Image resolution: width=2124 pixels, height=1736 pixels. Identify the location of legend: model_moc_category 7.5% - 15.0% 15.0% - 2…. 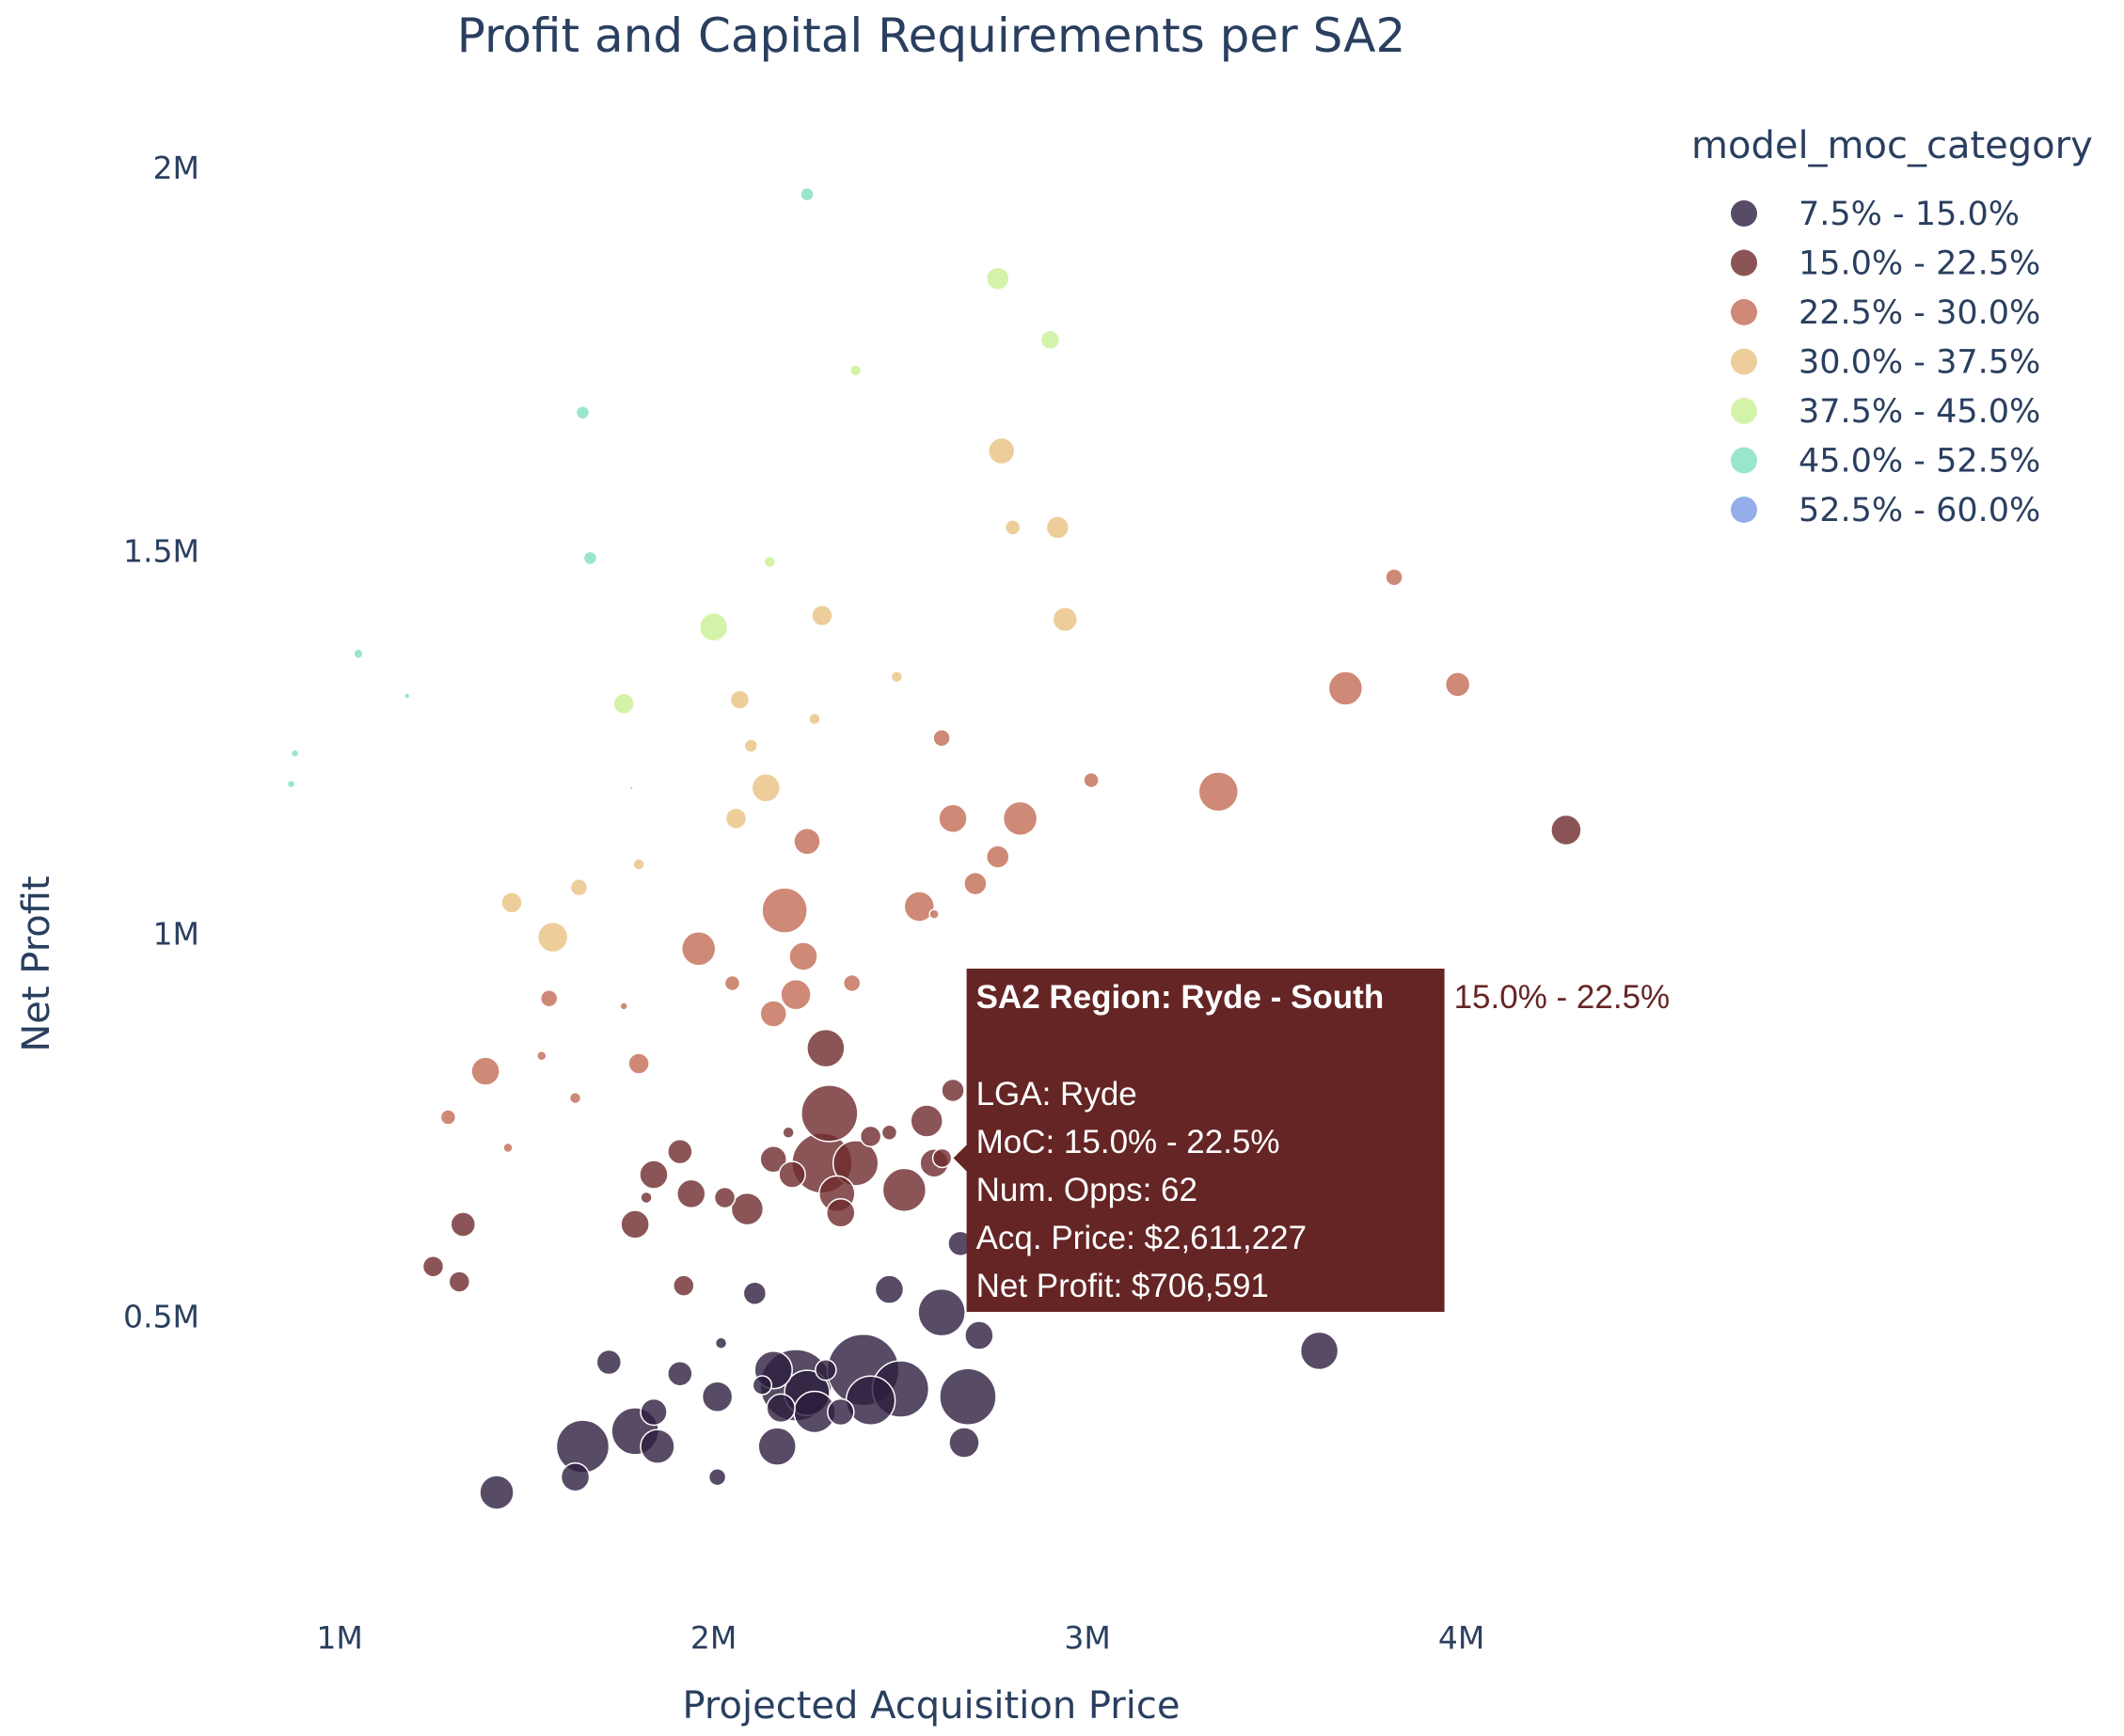
(1892, 326).